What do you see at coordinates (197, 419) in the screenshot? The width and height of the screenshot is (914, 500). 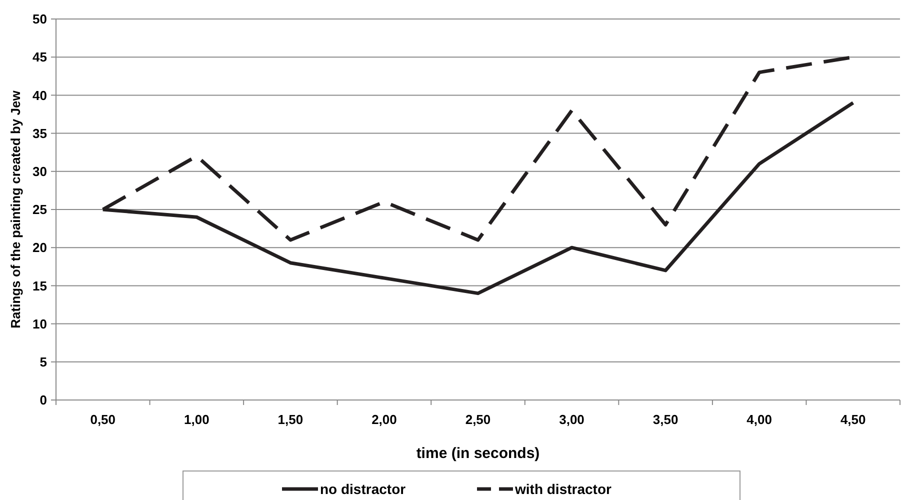 I see `x-tick-label: 1,00` at bounding box center [197, 419].